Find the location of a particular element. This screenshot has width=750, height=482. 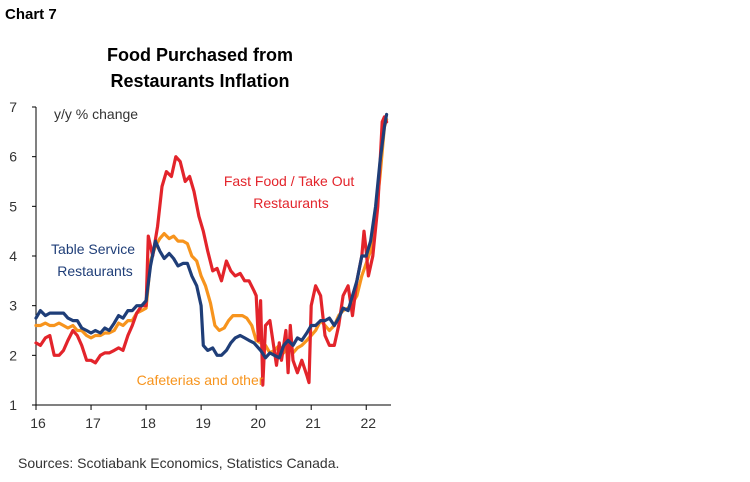

cafeterias-label: Cafeterias and other is located at coordinates (200, 380).